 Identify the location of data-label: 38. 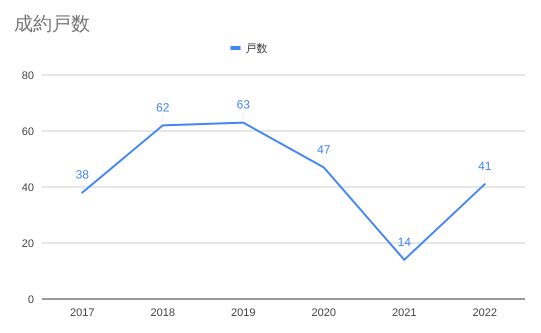
(83, 175).